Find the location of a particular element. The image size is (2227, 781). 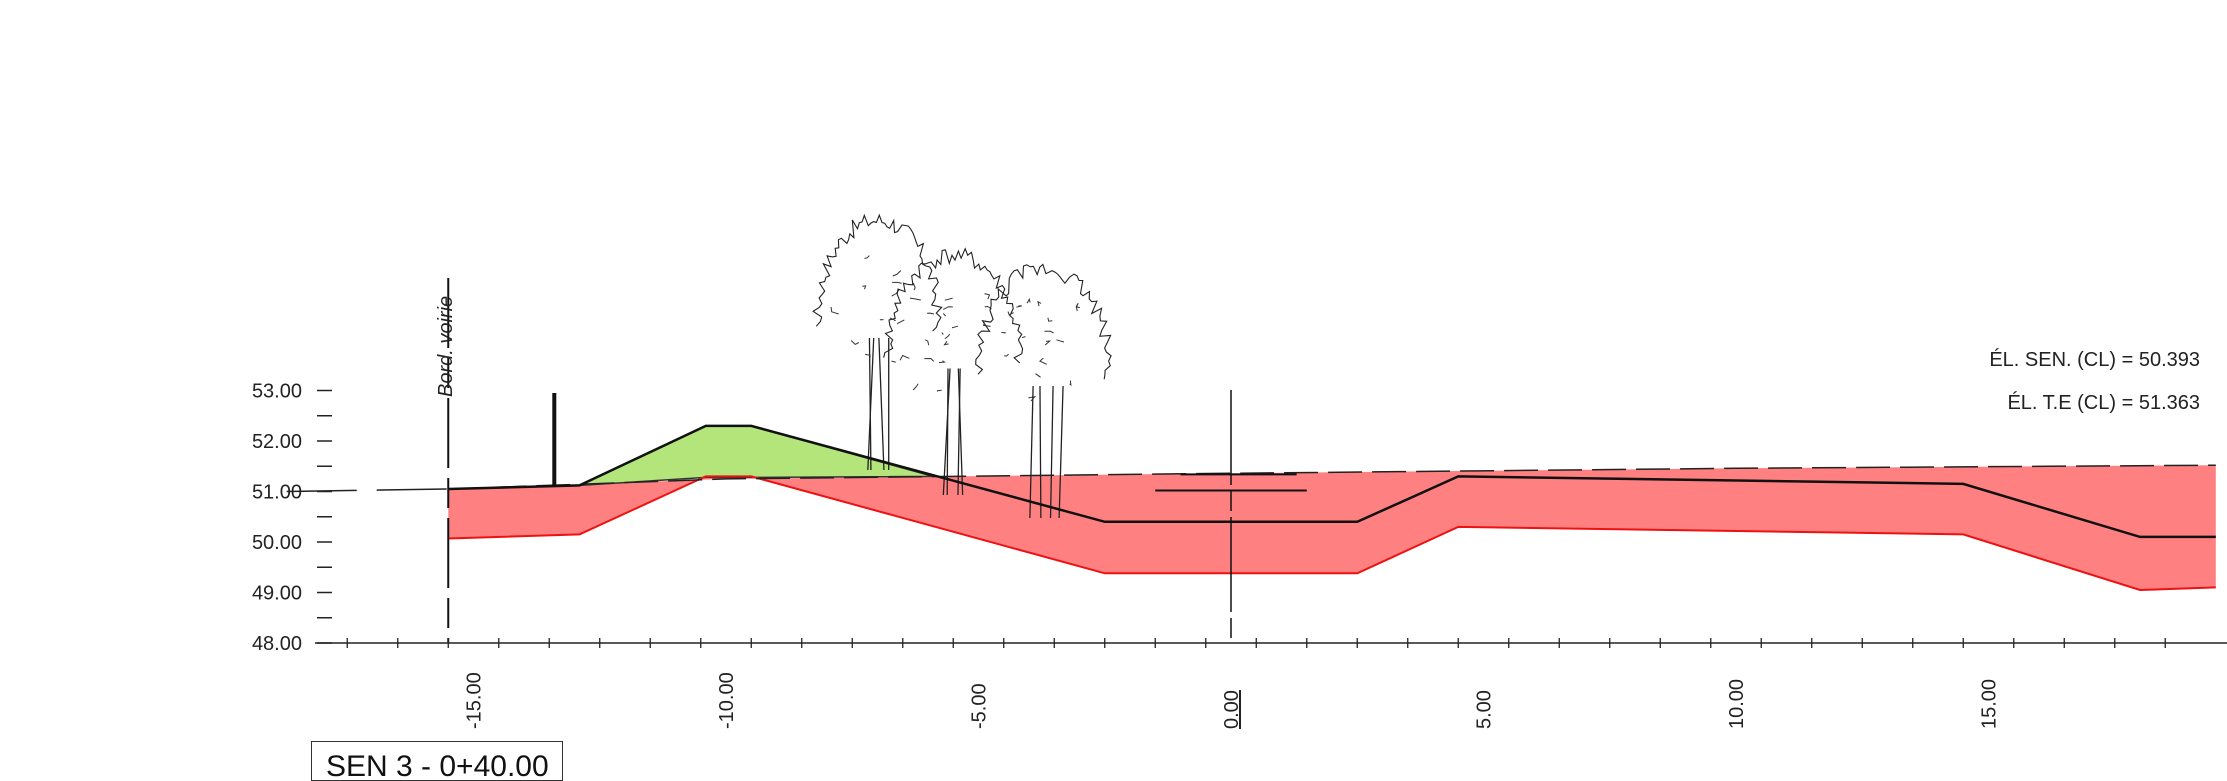

section-title: SEN 3 - 0+40.00 is located at coordinates (437, 765).